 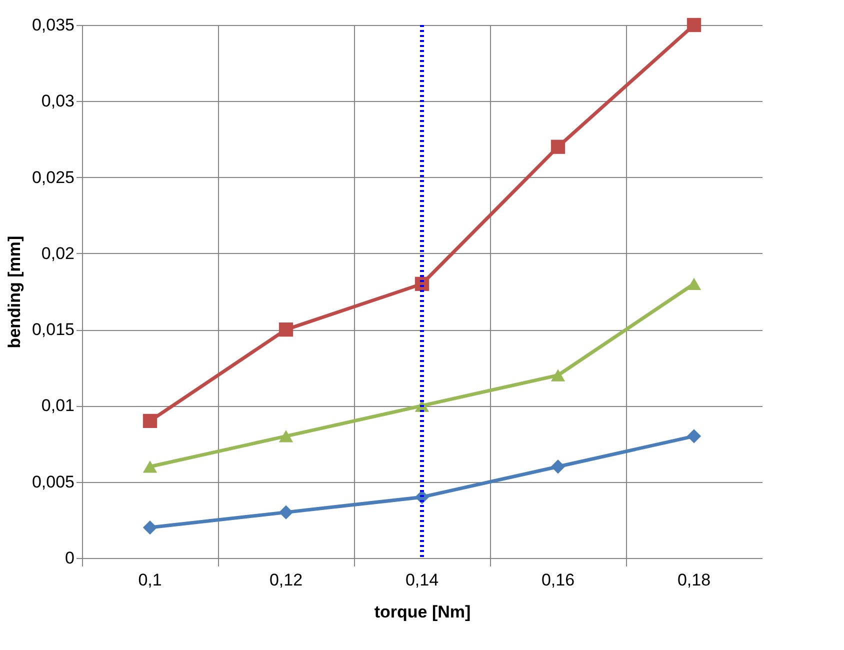 I want to click on x-tick-label: 0,14, so click(x=422, y=580).